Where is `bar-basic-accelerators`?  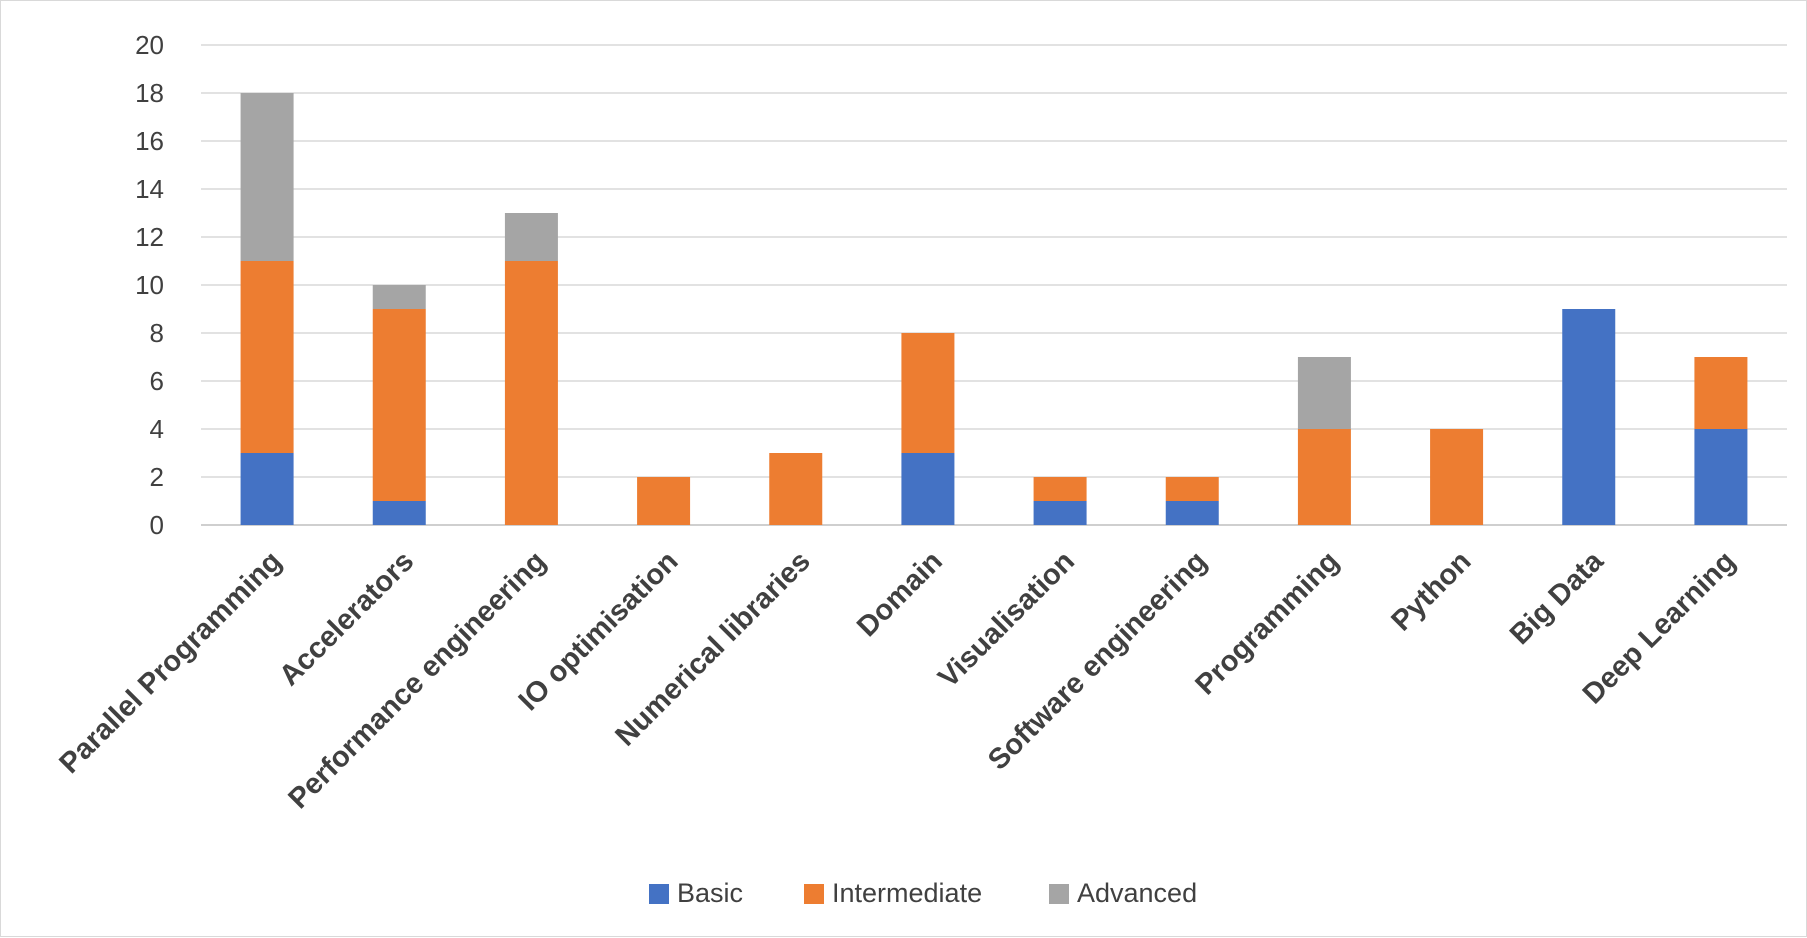 bar-basic-accelerators is located at coordinates (399, 513).